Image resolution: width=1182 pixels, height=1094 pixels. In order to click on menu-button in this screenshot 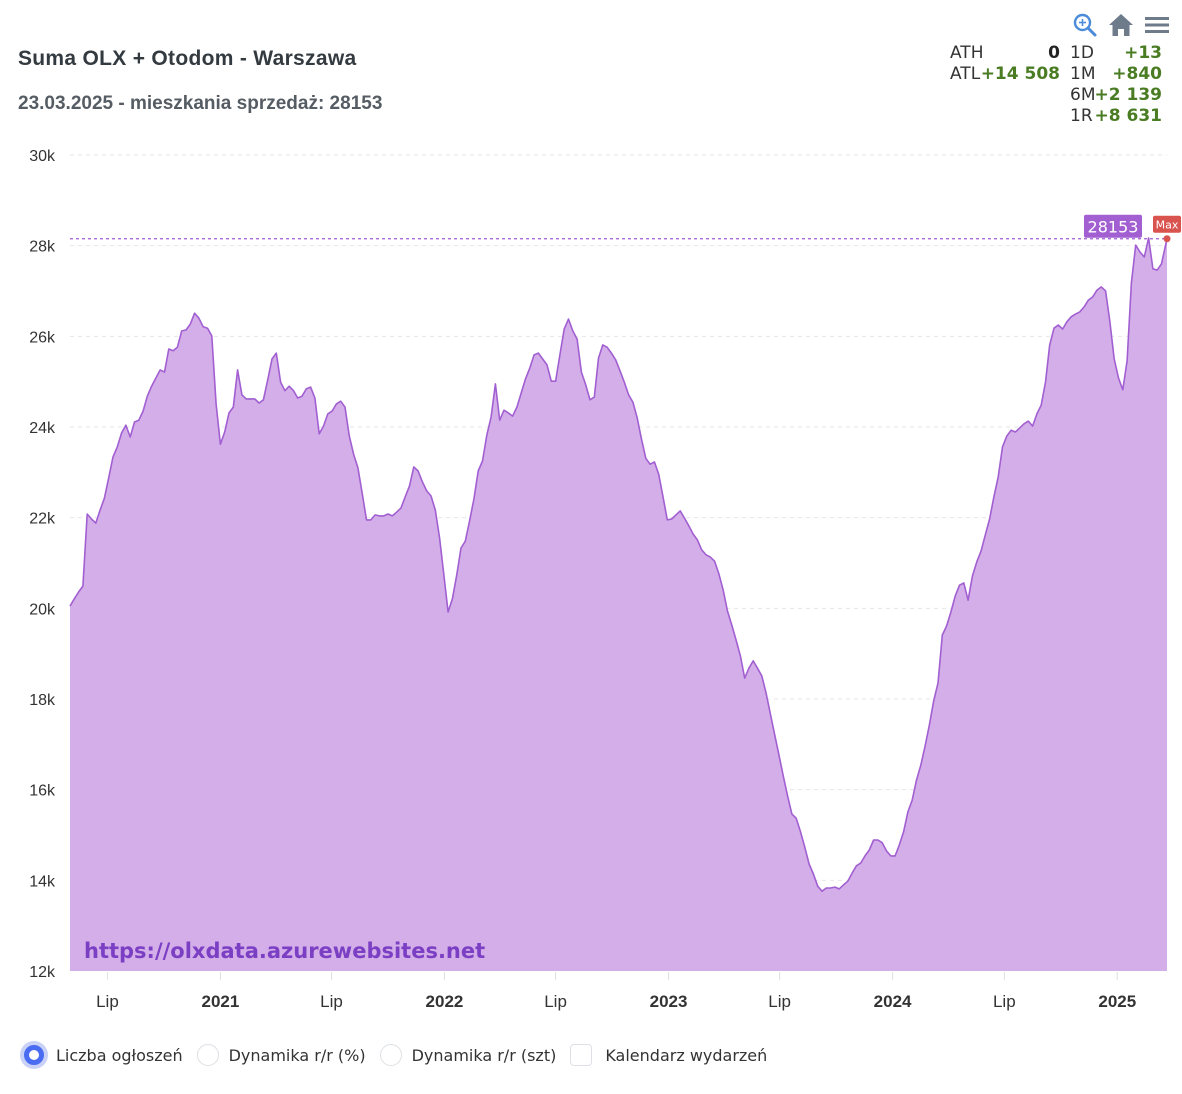, I will do `click(1157, 25)`.